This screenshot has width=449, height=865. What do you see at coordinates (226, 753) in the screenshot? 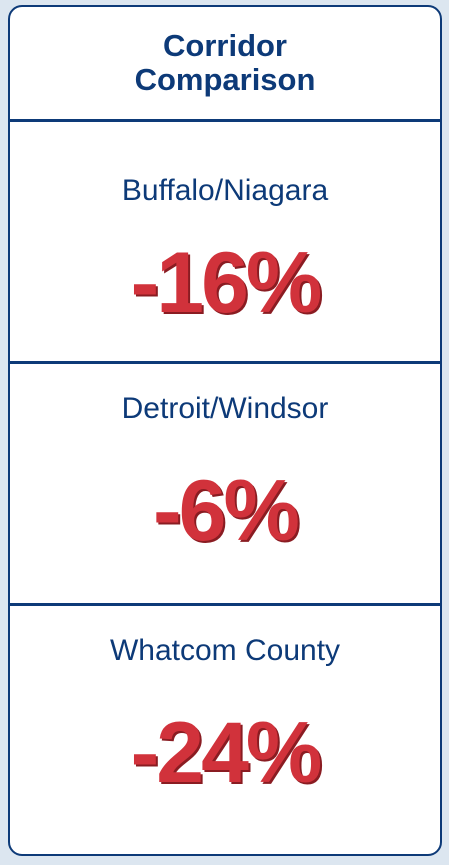
I see `corridor-change: -24%` at bounding box center [226, 753].